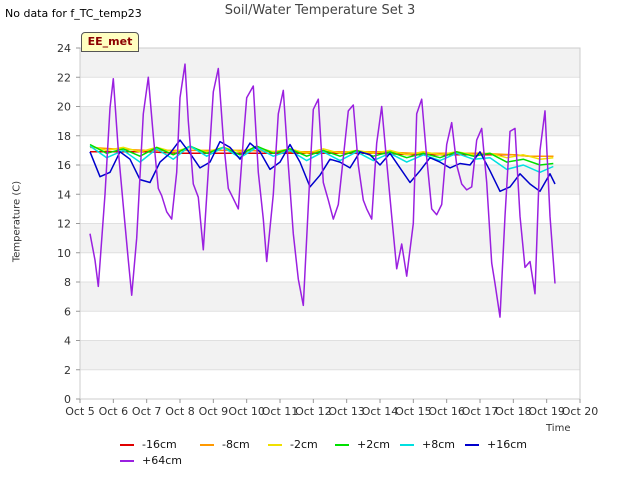  I want to click on x-tick-label: Oct 6, so click(114, 411).